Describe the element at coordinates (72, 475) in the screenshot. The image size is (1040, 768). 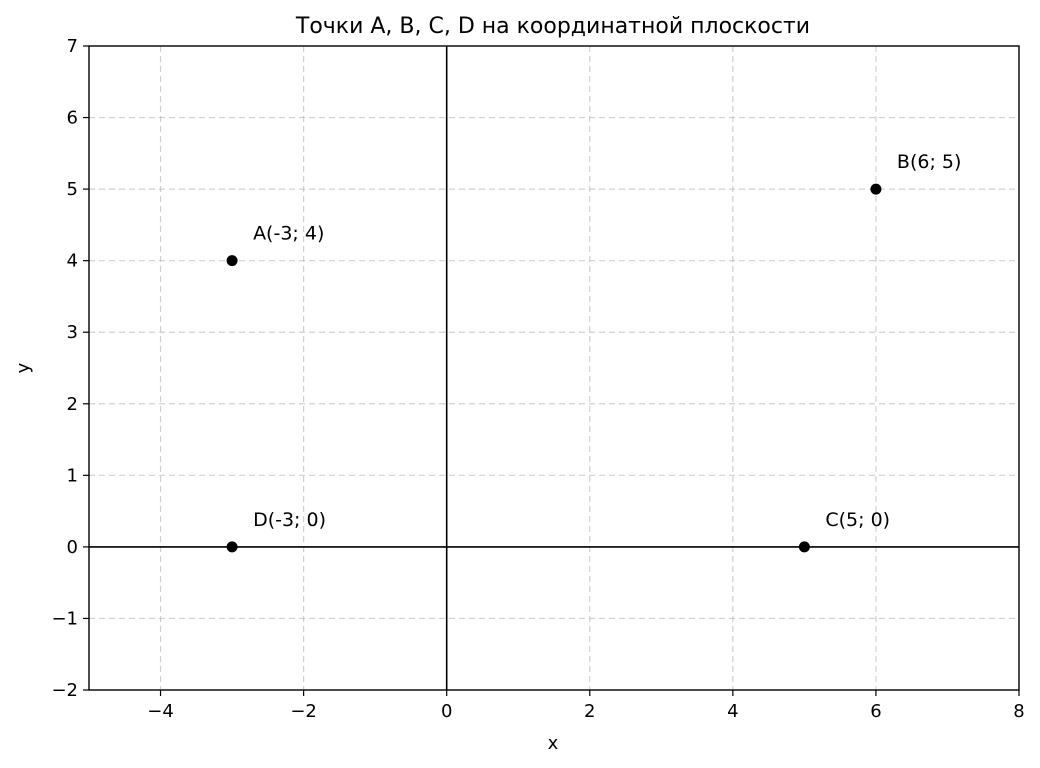
I see `y-tick-label: 1` at that location.